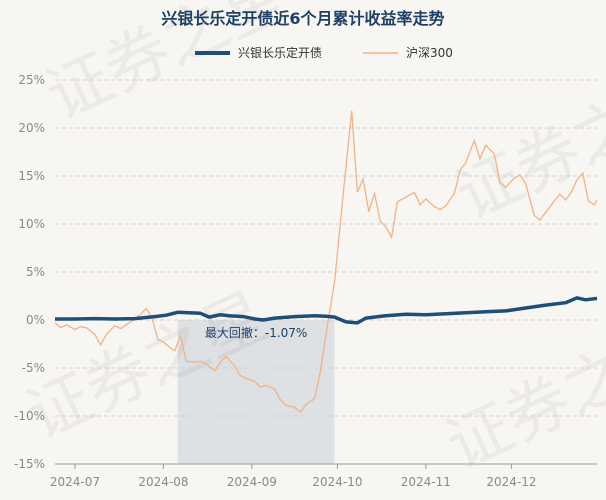 The width and height of the screenshot is (606, 500). I want to click on legend-label-fund: 兴银长乐定开债, so click(280, 52).